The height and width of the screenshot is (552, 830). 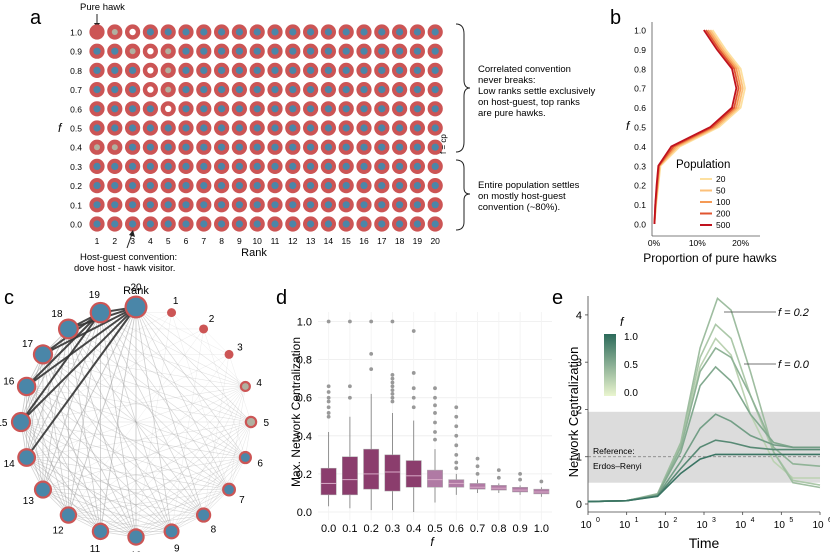 I want to click on e-legend-colorbar, so click(x=610, y=365).